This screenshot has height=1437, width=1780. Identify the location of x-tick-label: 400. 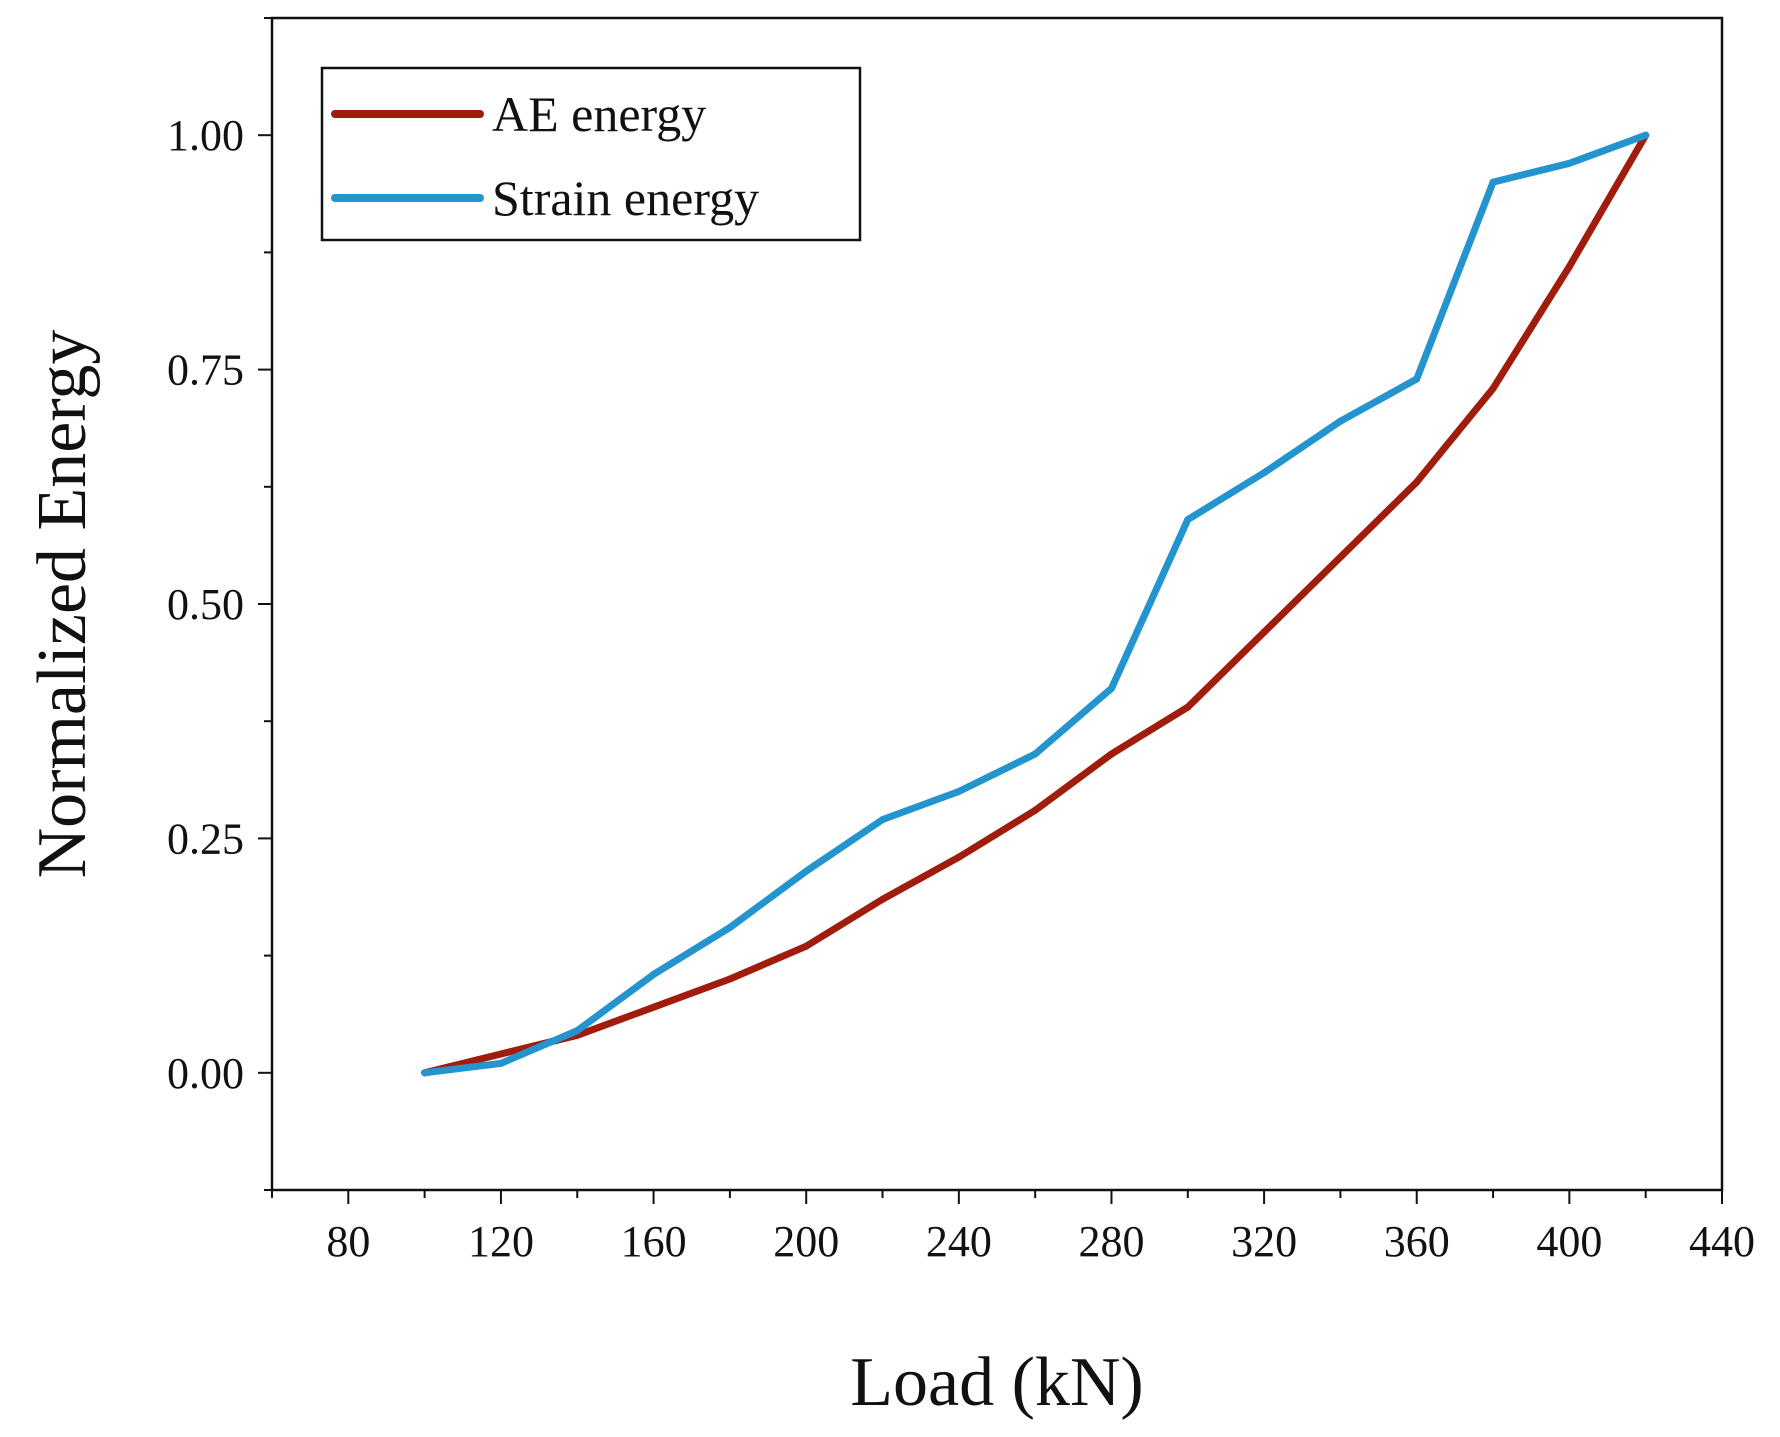
(1569, 1241).